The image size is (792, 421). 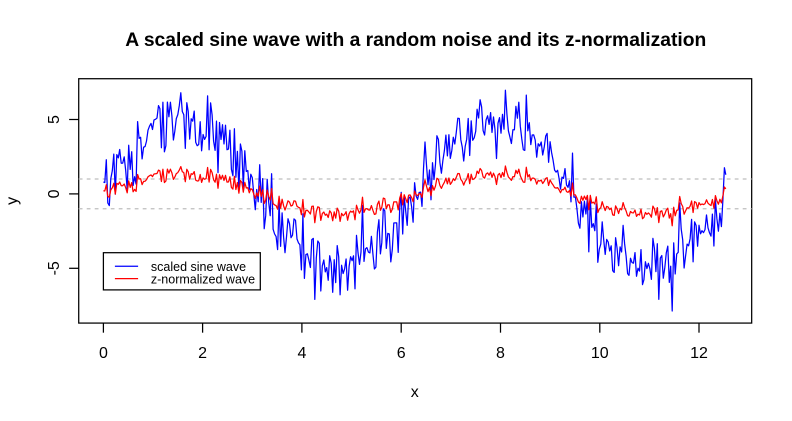 I want to click on svg-text: 6, so click(x=401, y=353).